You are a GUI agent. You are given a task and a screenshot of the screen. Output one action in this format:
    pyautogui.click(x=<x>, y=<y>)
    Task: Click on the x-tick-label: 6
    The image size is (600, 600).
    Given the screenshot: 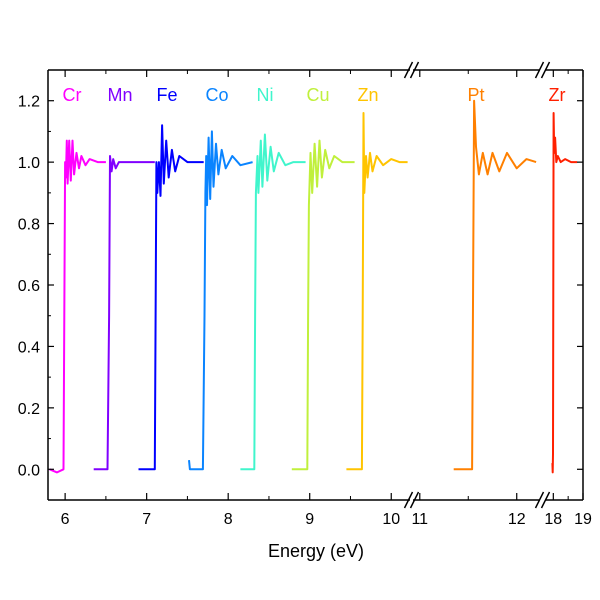 What is the action you would take?
    pyautogui.click(x=65, y=519)
    